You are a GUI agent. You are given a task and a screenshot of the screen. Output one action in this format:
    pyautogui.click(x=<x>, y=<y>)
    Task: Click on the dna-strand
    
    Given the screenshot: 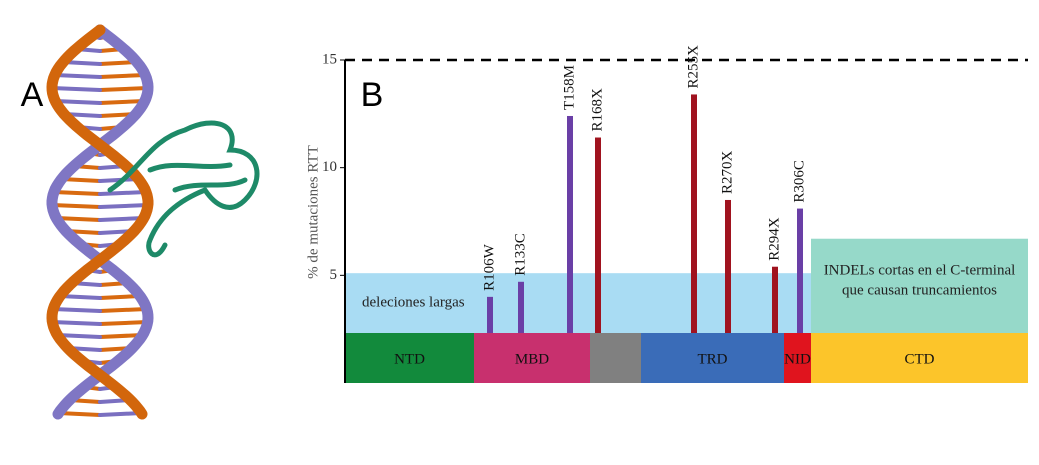 What is the action you would take?
    pyautogui.click(x=100, y=222)
    